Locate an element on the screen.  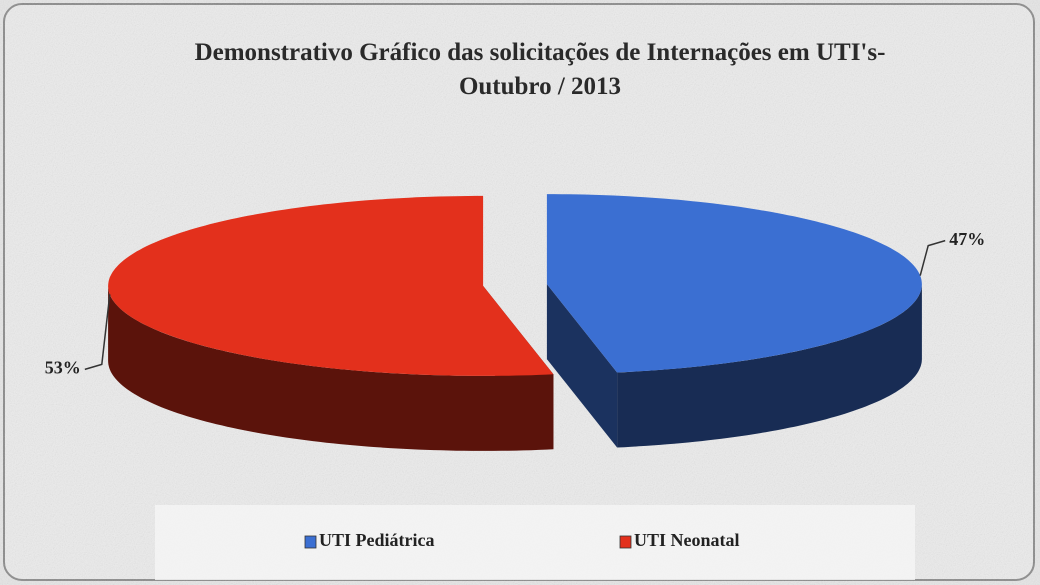
data-label: 53% is located at coordinates (63, 367).